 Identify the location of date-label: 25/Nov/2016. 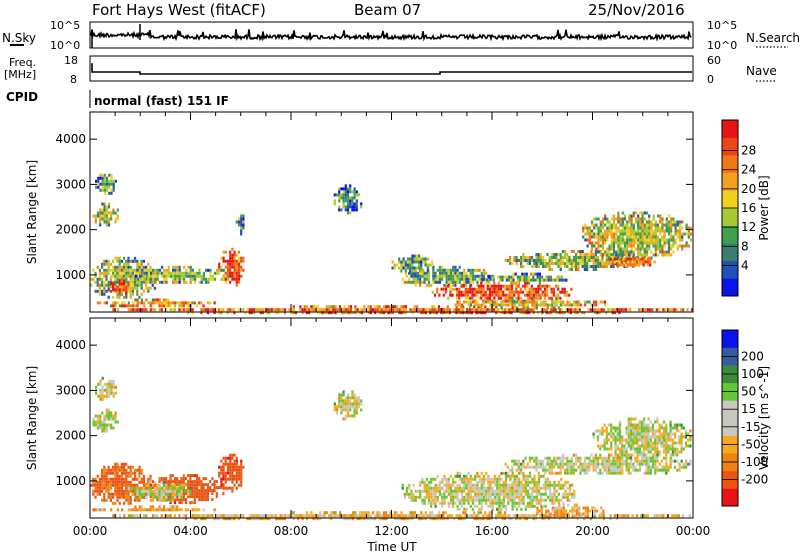
(636, 10).